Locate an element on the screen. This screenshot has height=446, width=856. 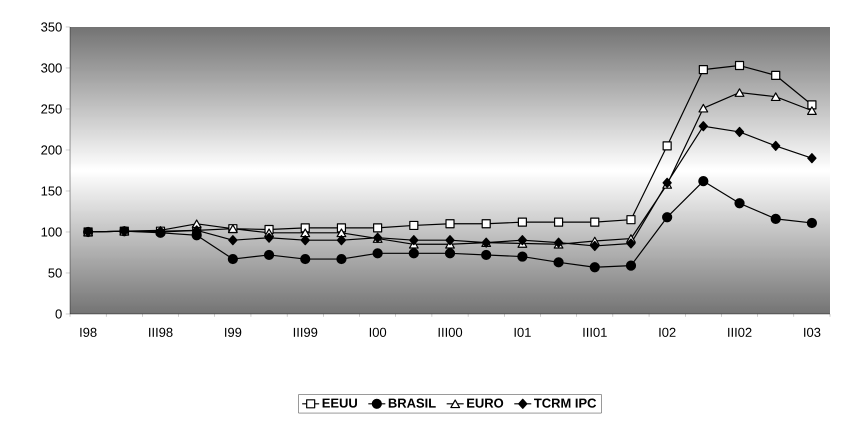
y-tick-label: 300 is located at coordinates (51, 68).